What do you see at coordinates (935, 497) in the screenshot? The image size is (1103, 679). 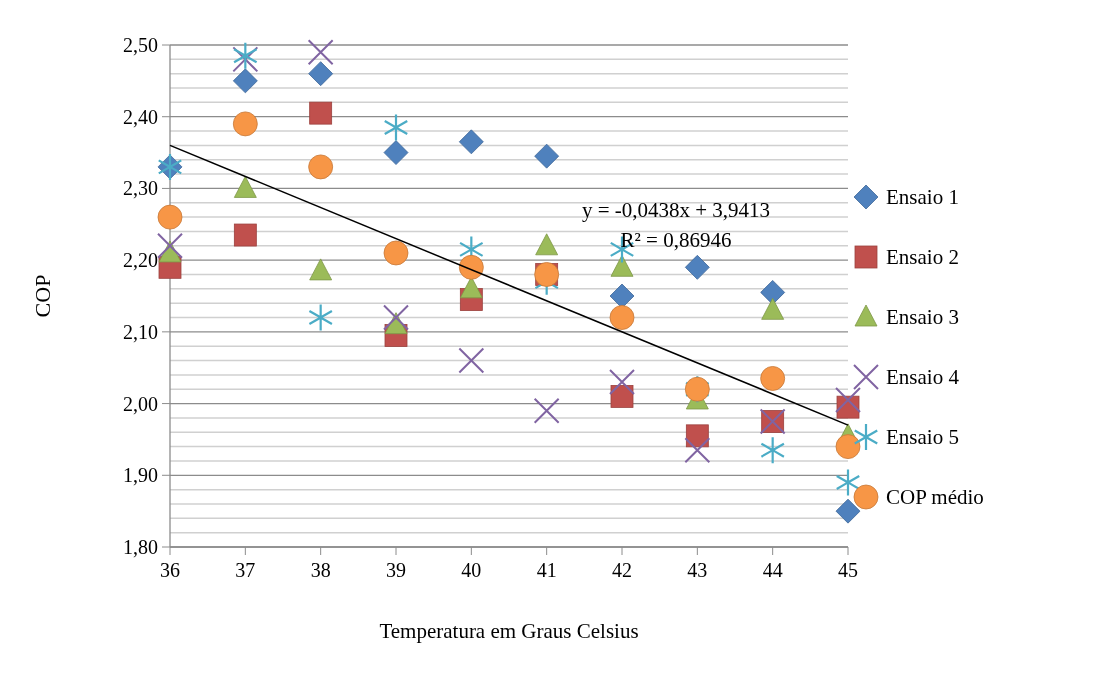 I see `legend-label: COP médio` at bounding box center [935, 497].